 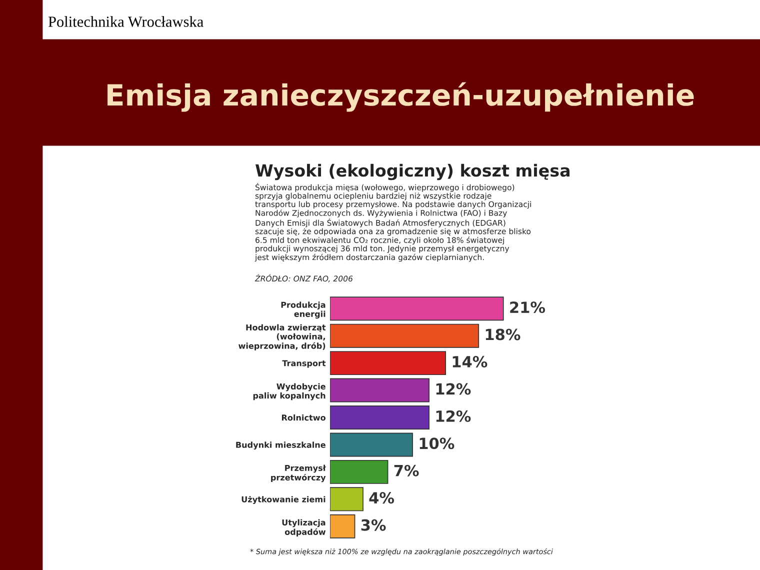 What do you see at coordinates (412, 172) in the screenshot?
I see `chart-subtitle: Wysoki (ekologiczny) koszt mięsa` at bounding box center [412, 172].